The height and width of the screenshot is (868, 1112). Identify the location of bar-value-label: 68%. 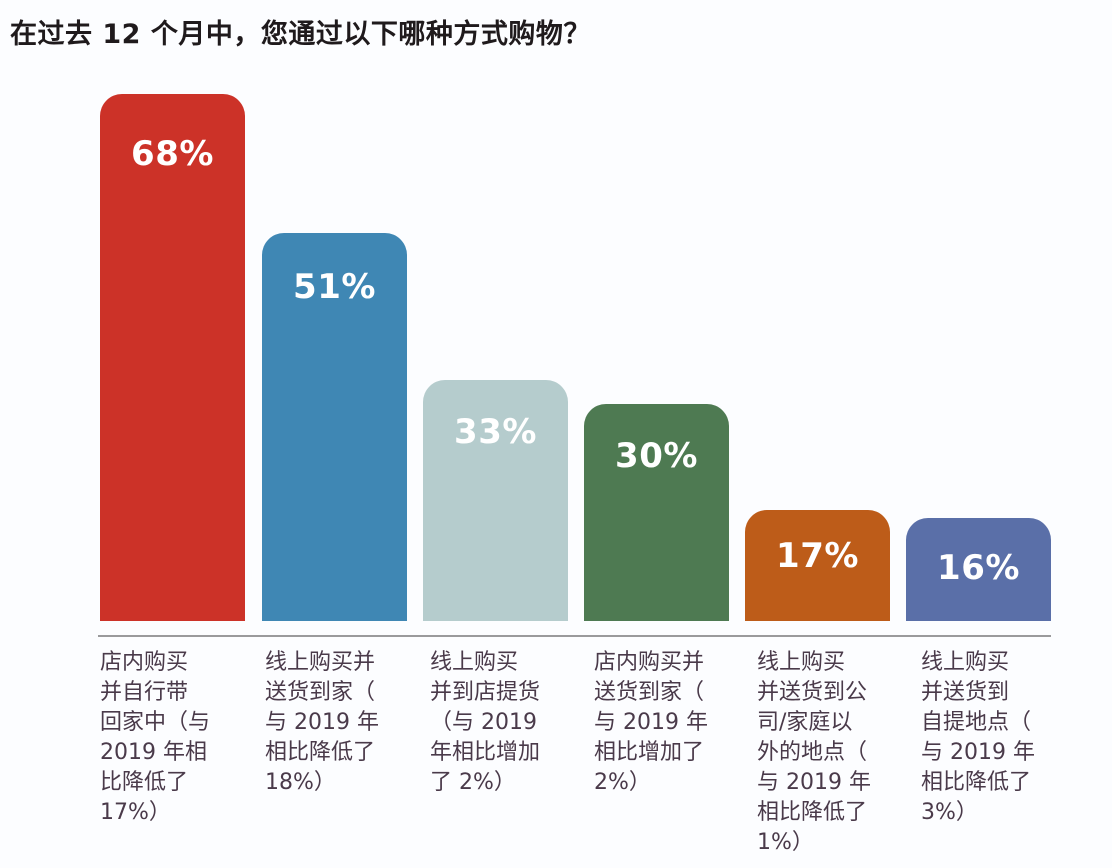
(172, 154).